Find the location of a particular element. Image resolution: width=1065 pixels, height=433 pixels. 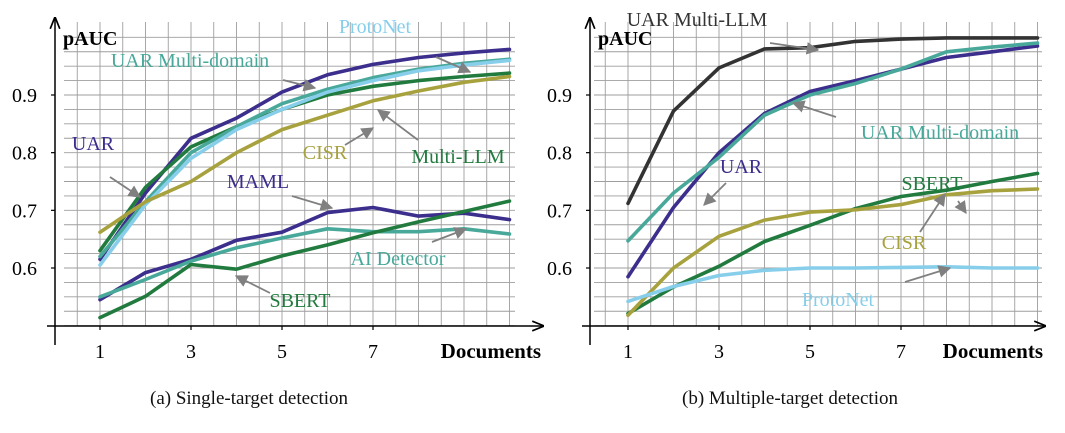

series-line-protonet is located at coordinates (833, 284).